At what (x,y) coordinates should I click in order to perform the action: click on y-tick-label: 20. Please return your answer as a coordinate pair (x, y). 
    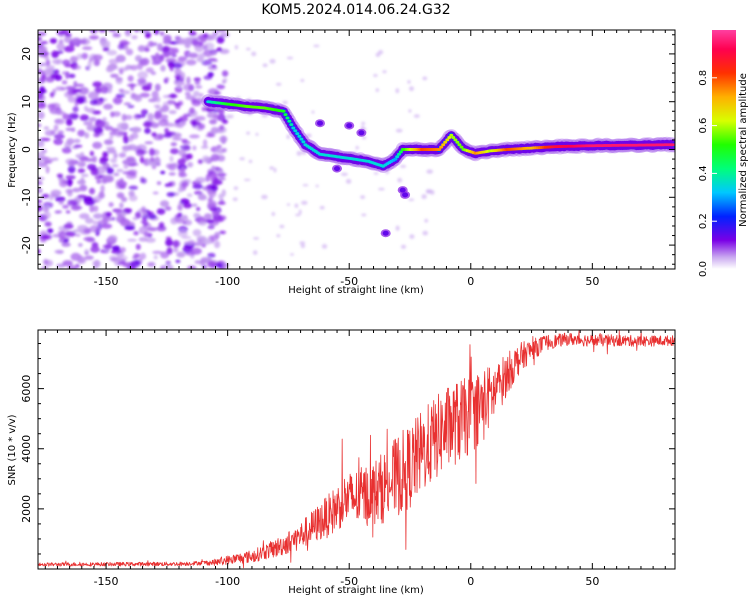
    Looking at the image, I should click on (26, 54).